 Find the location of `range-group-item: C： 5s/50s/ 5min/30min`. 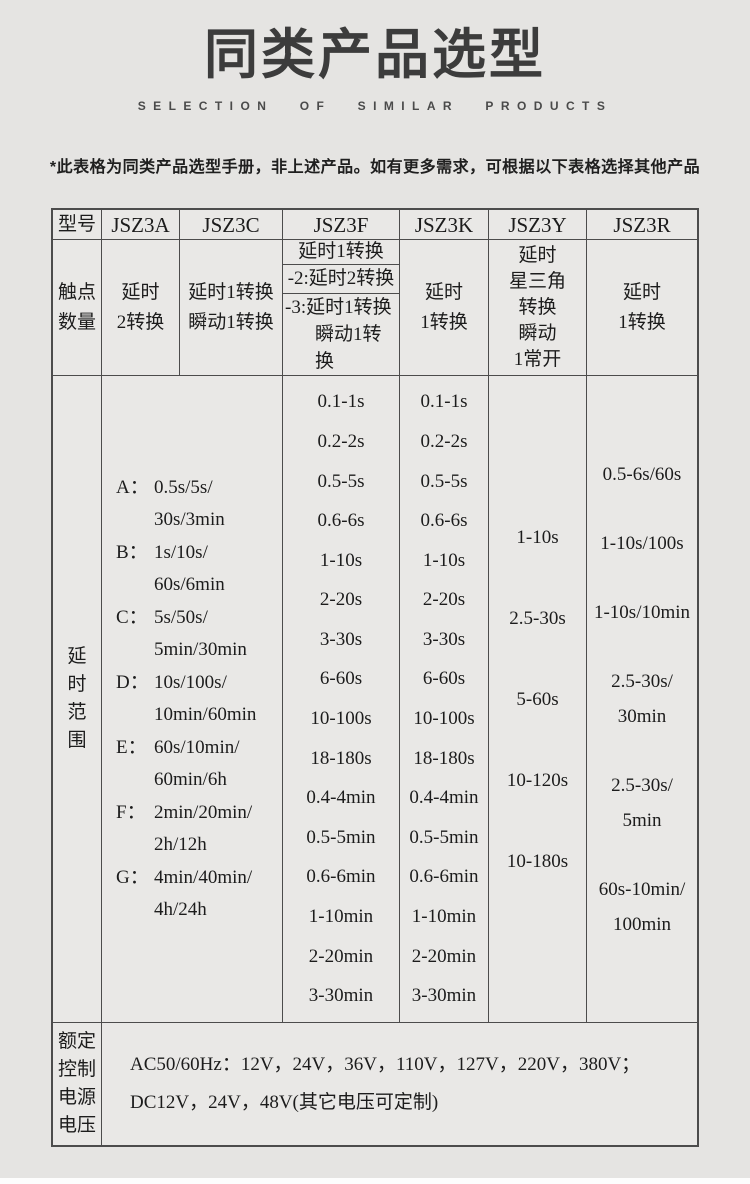

range-group-item: C： 5s/50s/ 5min/30min is located at coordinates (192, 634).